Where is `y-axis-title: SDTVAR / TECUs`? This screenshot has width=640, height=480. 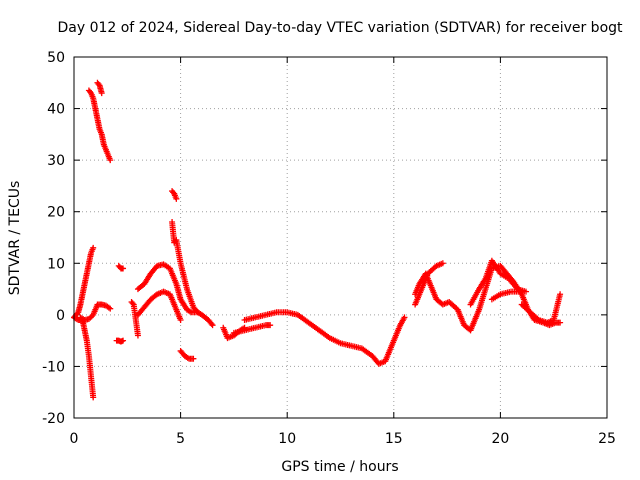 y-axis-title: SDTVAR / TECUs is located at coordinates (15, 238).